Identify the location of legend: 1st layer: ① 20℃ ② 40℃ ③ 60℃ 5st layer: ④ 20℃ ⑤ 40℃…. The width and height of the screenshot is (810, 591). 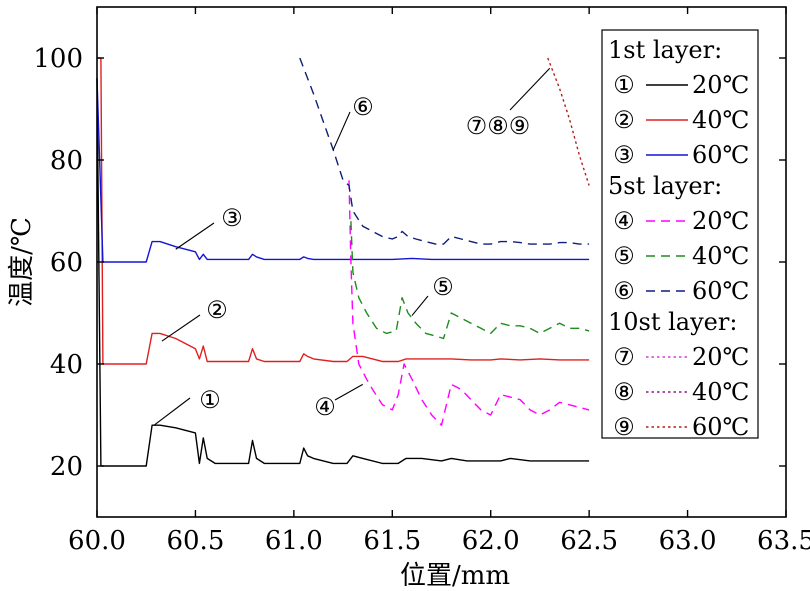
(680, 235).